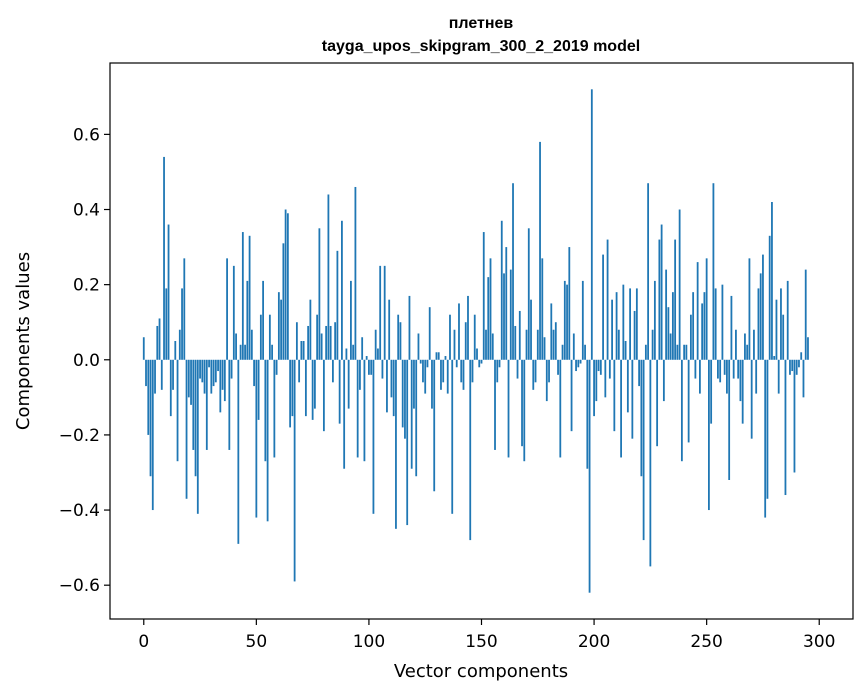 Image resolution: width=867 pixels, height=696 pixels. I want to click on x-tick-label: 150, so click(481, 642).